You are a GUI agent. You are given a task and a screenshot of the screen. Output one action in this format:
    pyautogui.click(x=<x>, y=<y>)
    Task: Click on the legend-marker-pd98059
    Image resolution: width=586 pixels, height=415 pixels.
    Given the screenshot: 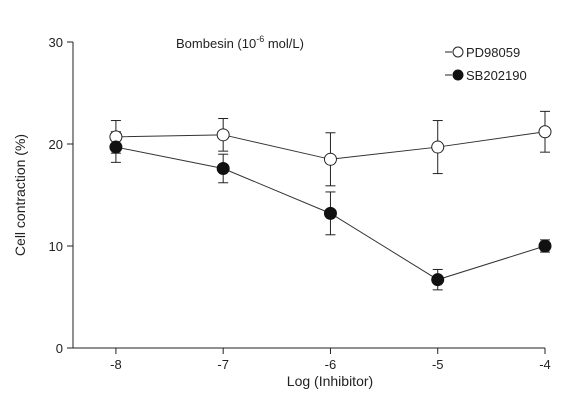 What is the action you would take?
    pyautogui.click(x=458, y=52)
    